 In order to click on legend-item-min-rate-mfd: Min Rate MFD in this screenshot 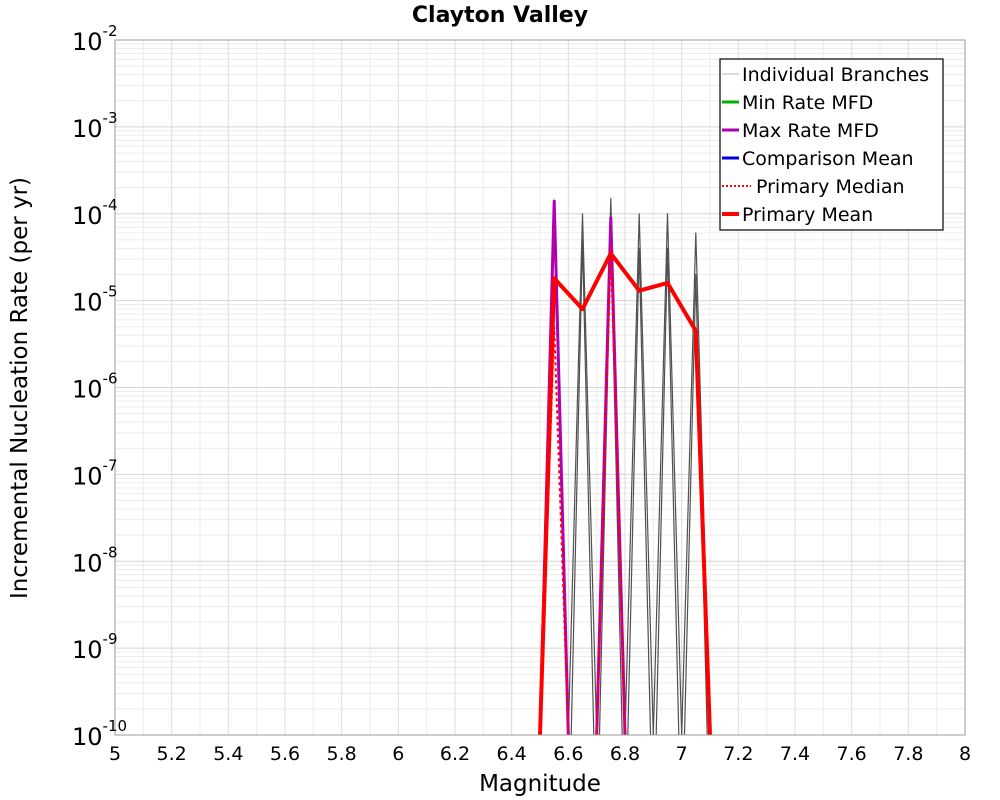, I will do `click(797, 103)`.